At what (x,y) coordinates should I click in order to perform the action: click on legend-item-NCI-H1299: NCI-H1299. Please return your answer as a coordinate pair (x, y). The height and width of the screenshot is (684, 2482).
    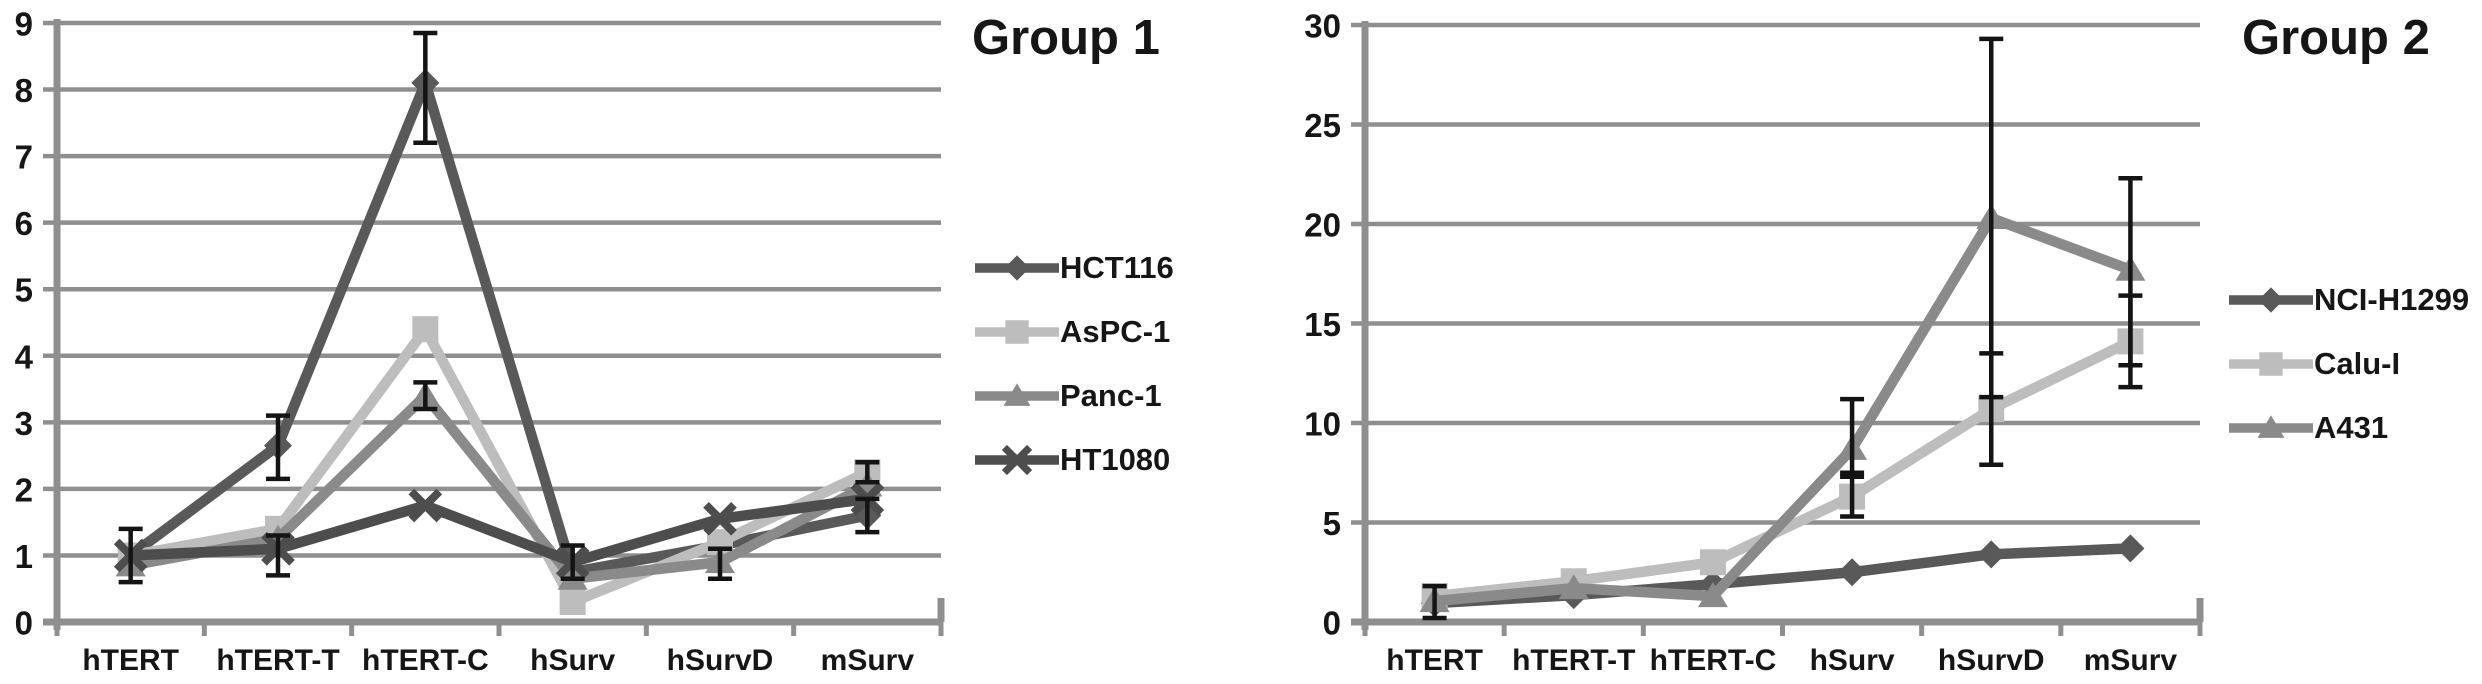
    Looking at the image, I should click on (2348, 300).